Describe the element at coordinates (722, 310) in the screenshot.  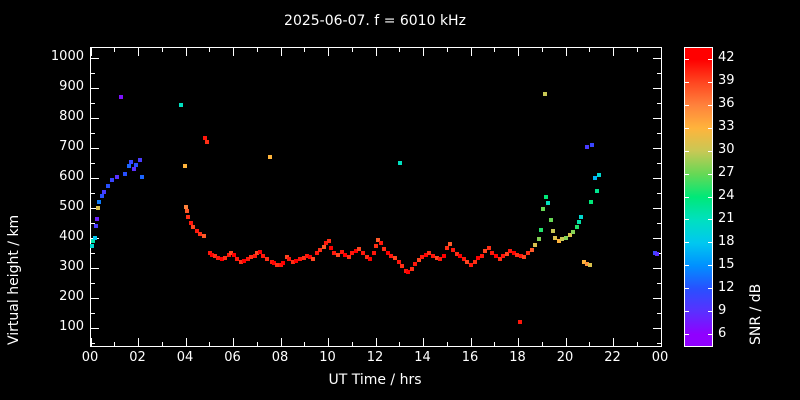
I see `colorbar-tick-label: 9` at that location.